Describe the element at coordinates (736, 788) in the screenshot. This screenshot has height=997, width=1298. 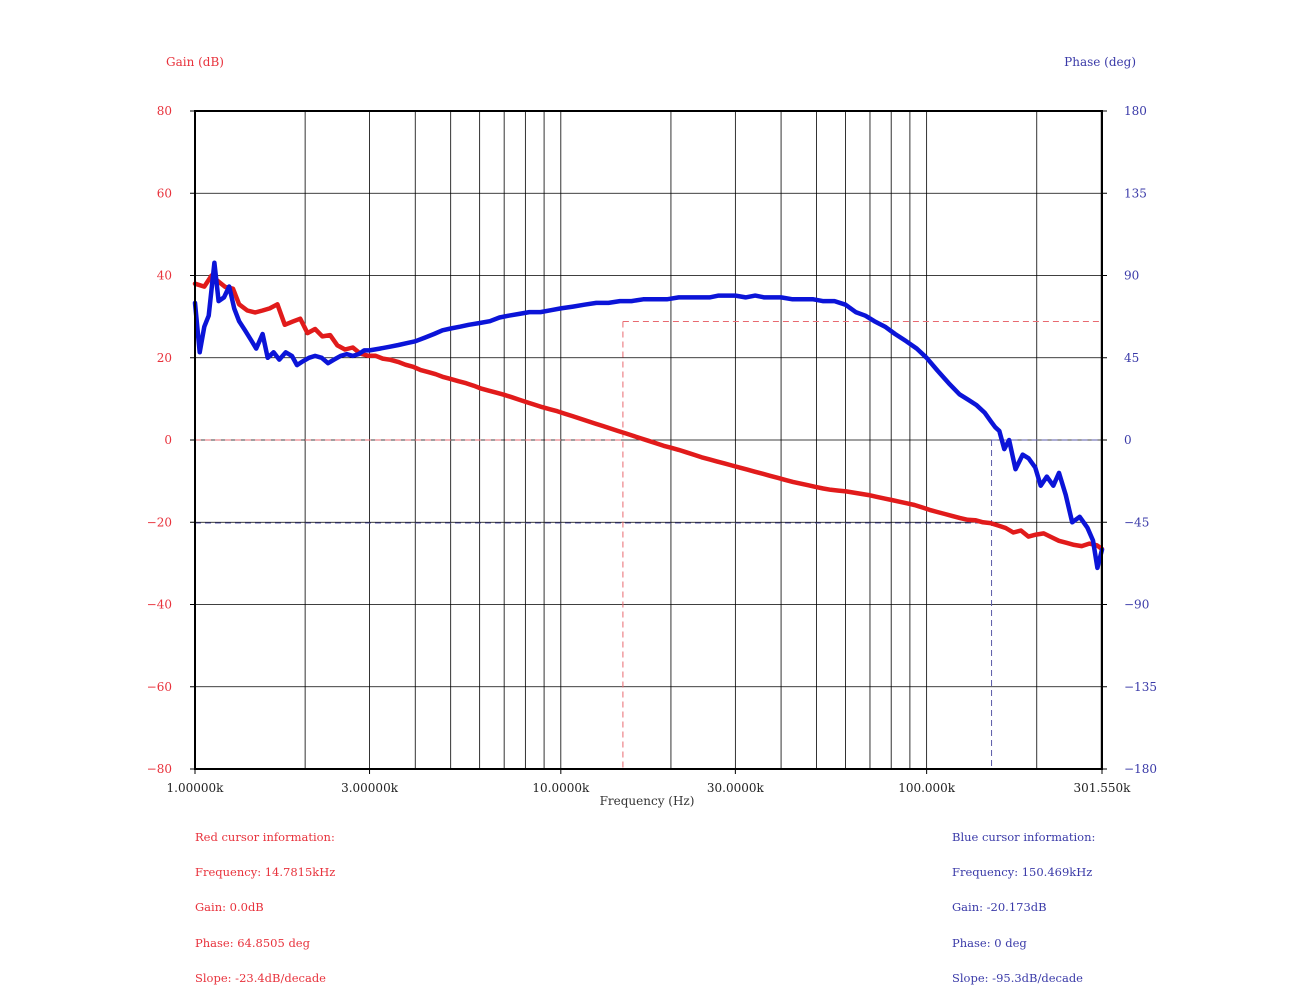
I see `x-tick-label: 30.0000k` at that location.